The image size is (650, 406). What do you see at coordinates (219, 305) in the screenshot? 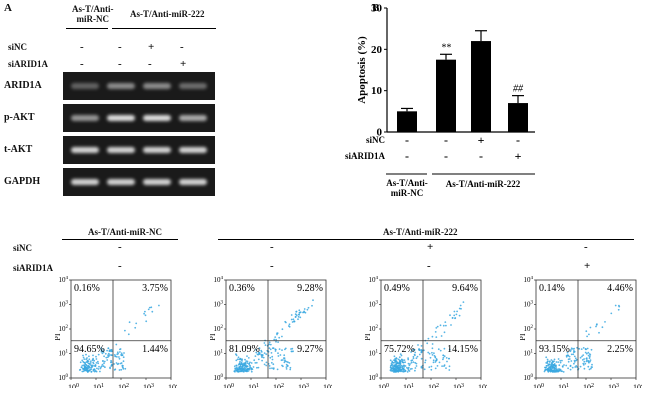
I see `y-tick-label: 10³` at bounding box center [219, 305].